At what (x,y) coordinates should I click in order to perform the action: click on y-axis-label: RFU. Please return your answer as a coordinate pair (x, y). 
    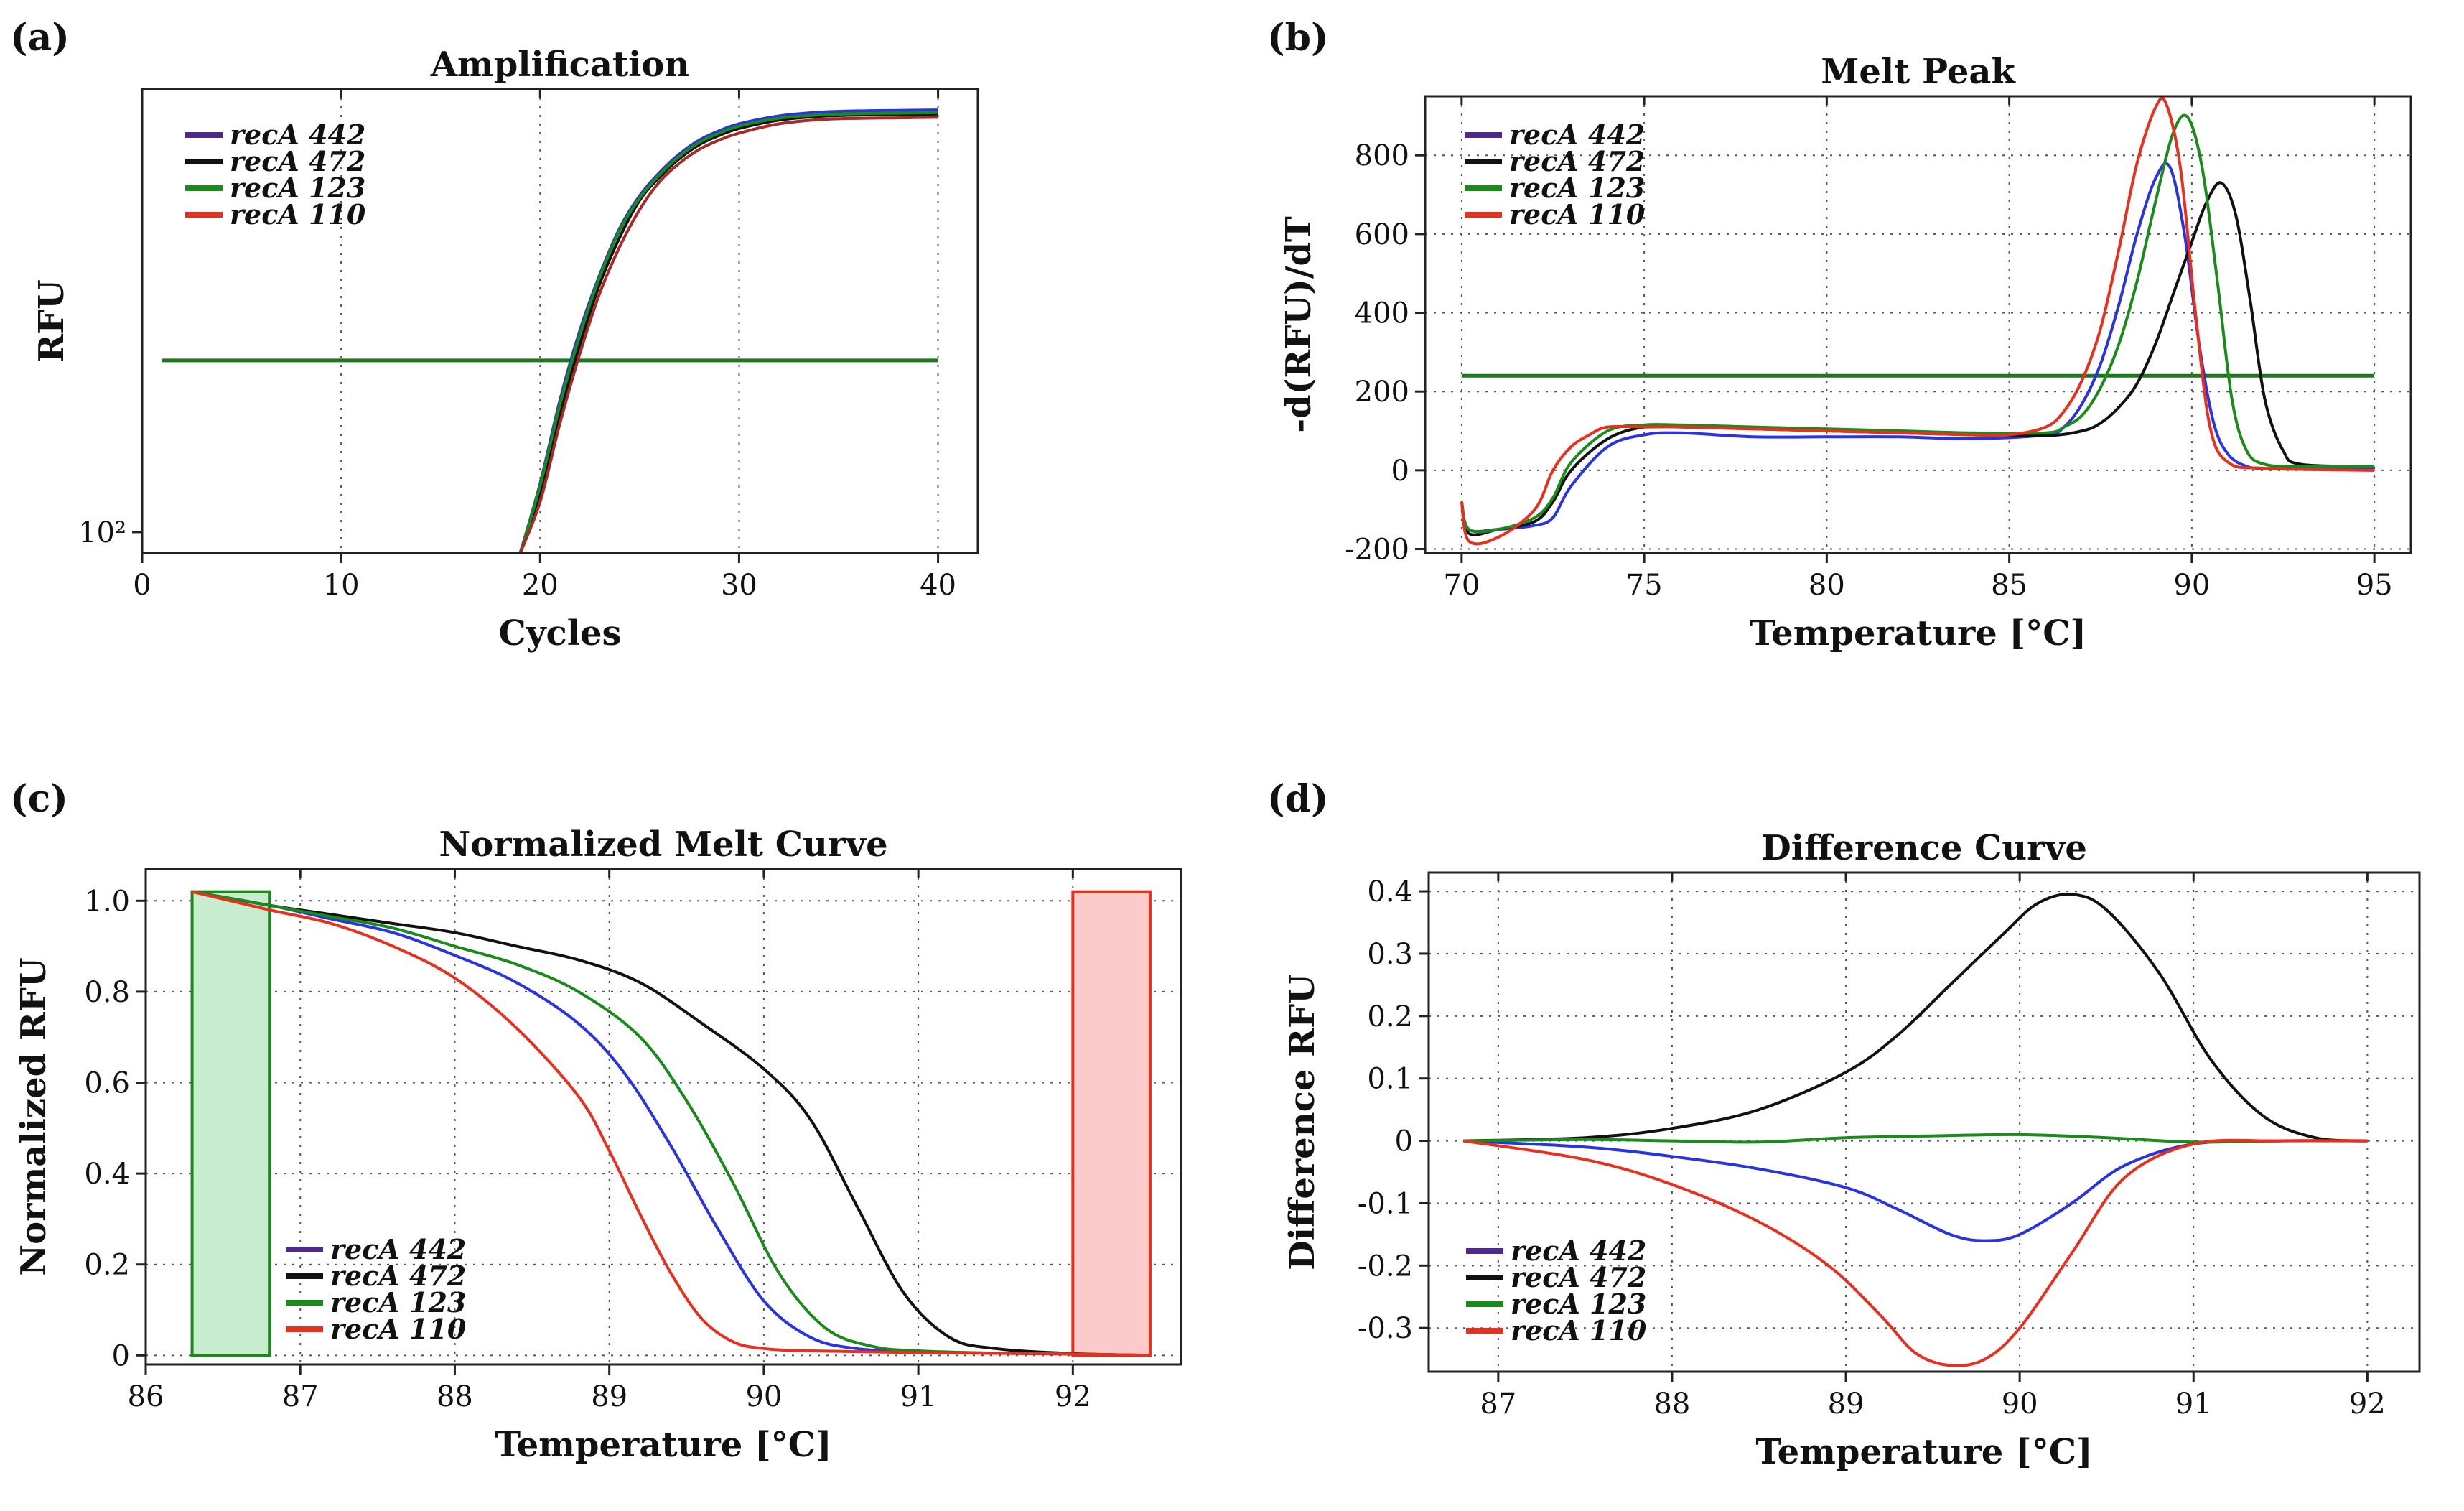
    Looking at the image, I should click on (52, 321).